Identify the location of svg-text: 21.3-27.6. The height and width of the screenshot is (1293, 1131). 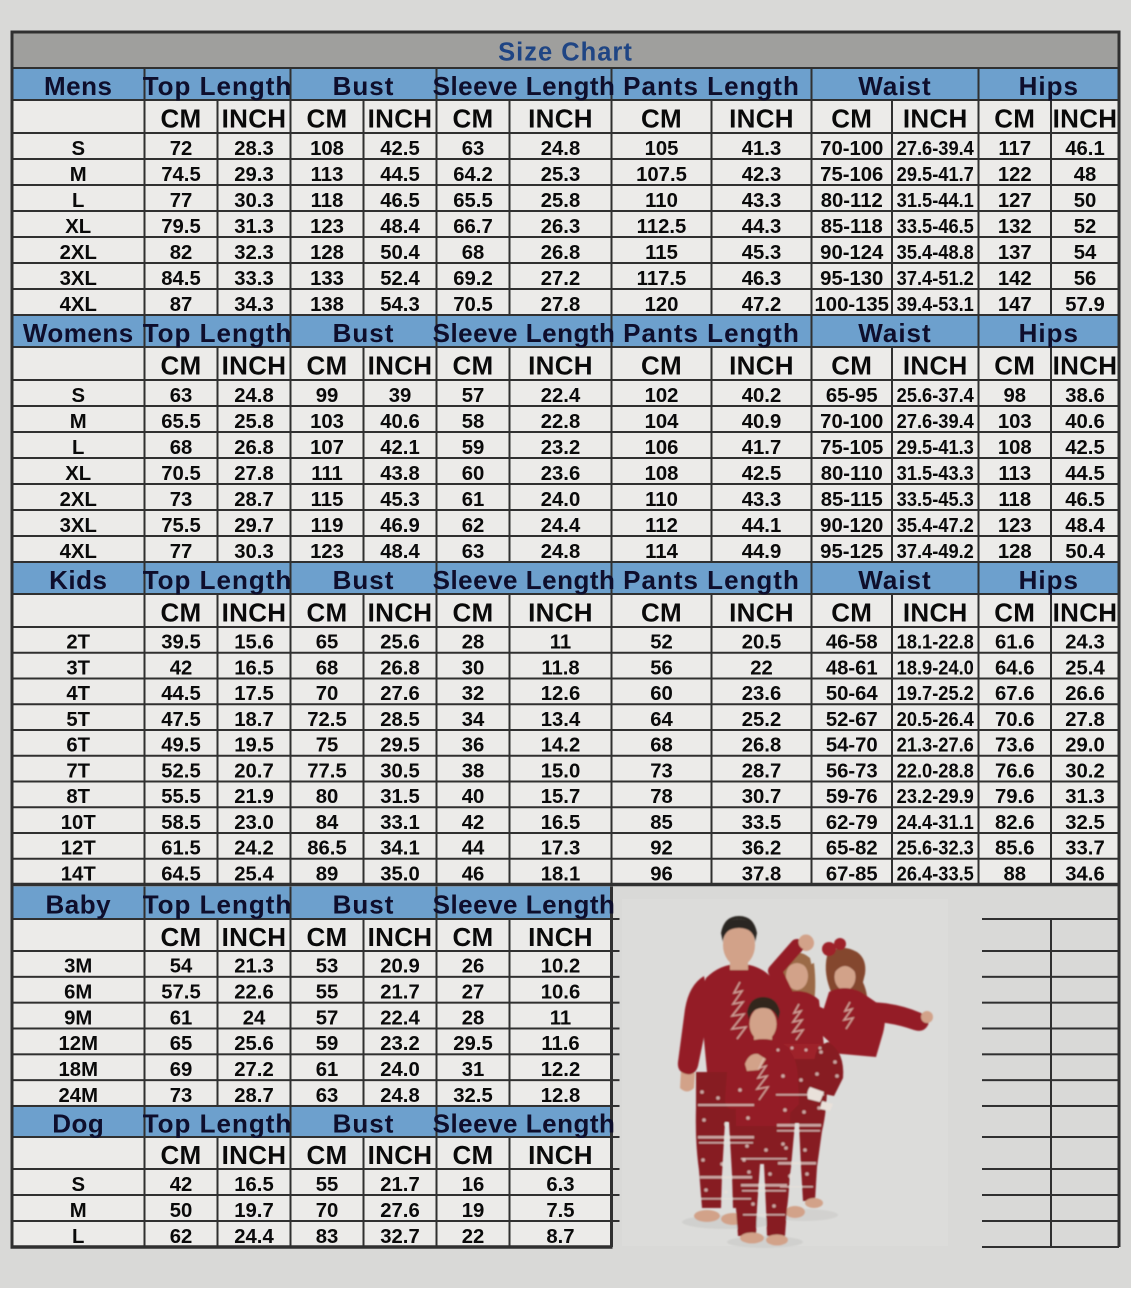
(935, 746).